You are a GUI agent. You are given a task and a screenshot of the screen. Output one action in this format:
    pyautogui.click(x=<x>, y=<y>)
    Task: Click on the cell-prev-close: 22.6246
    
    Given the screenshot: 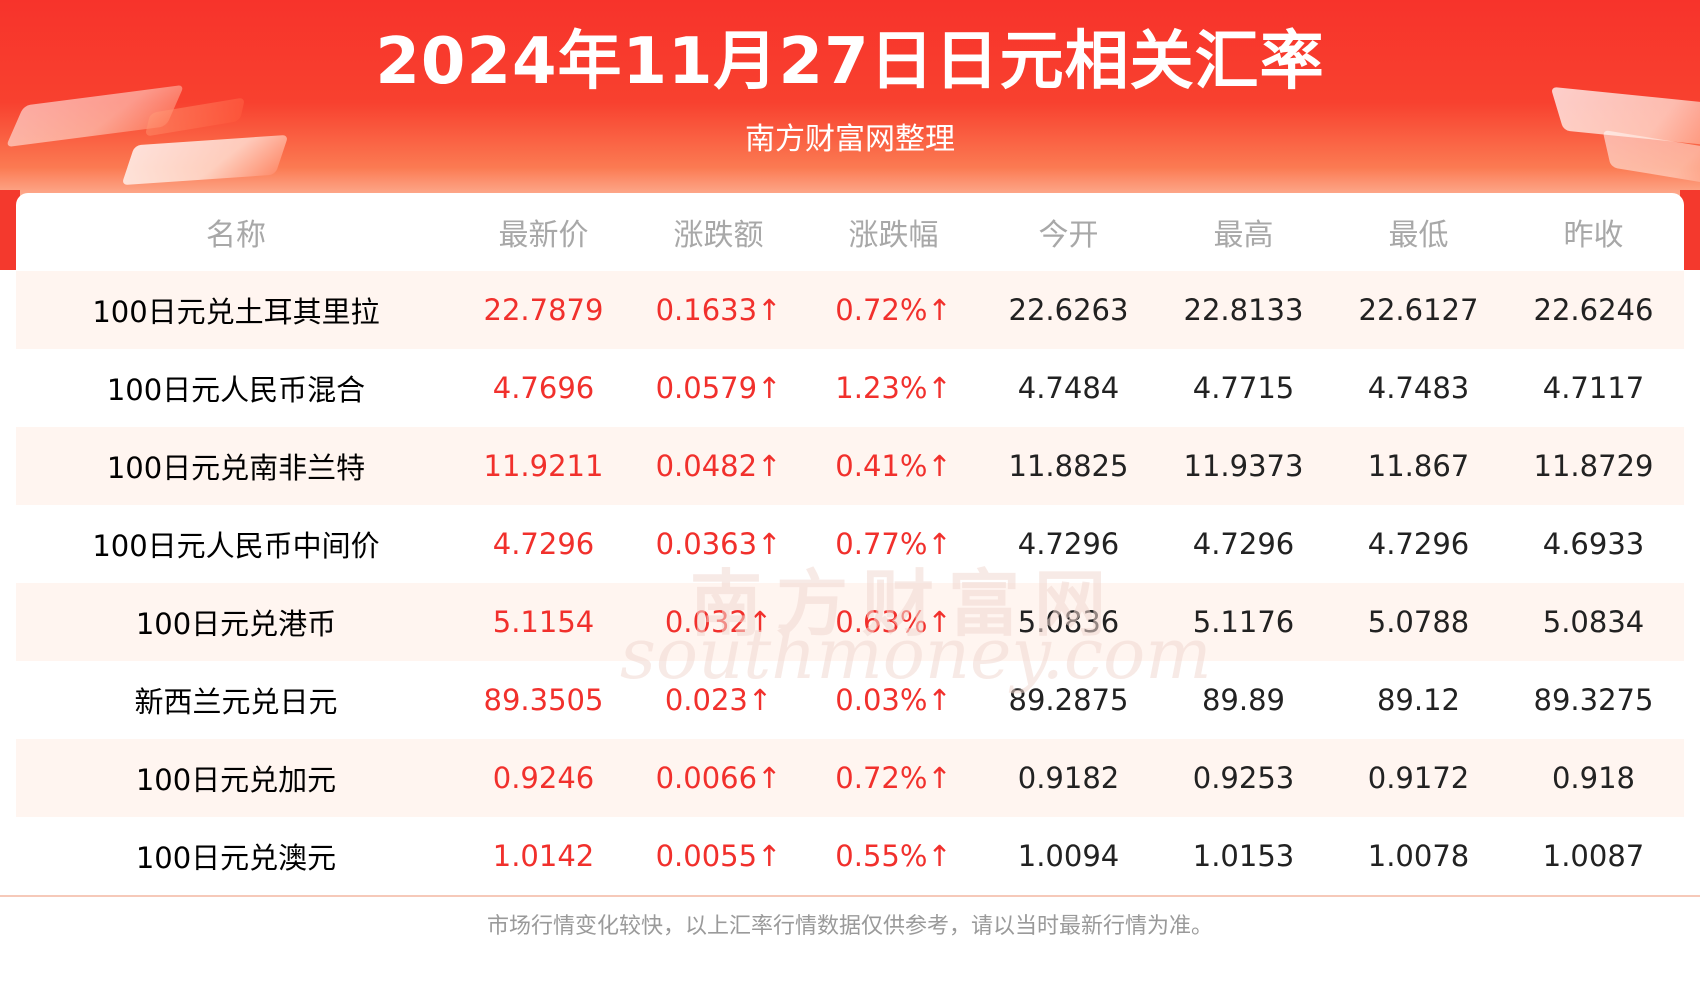 What is the action you would take?
    pyautogui.click(x=1593, y=310)
    